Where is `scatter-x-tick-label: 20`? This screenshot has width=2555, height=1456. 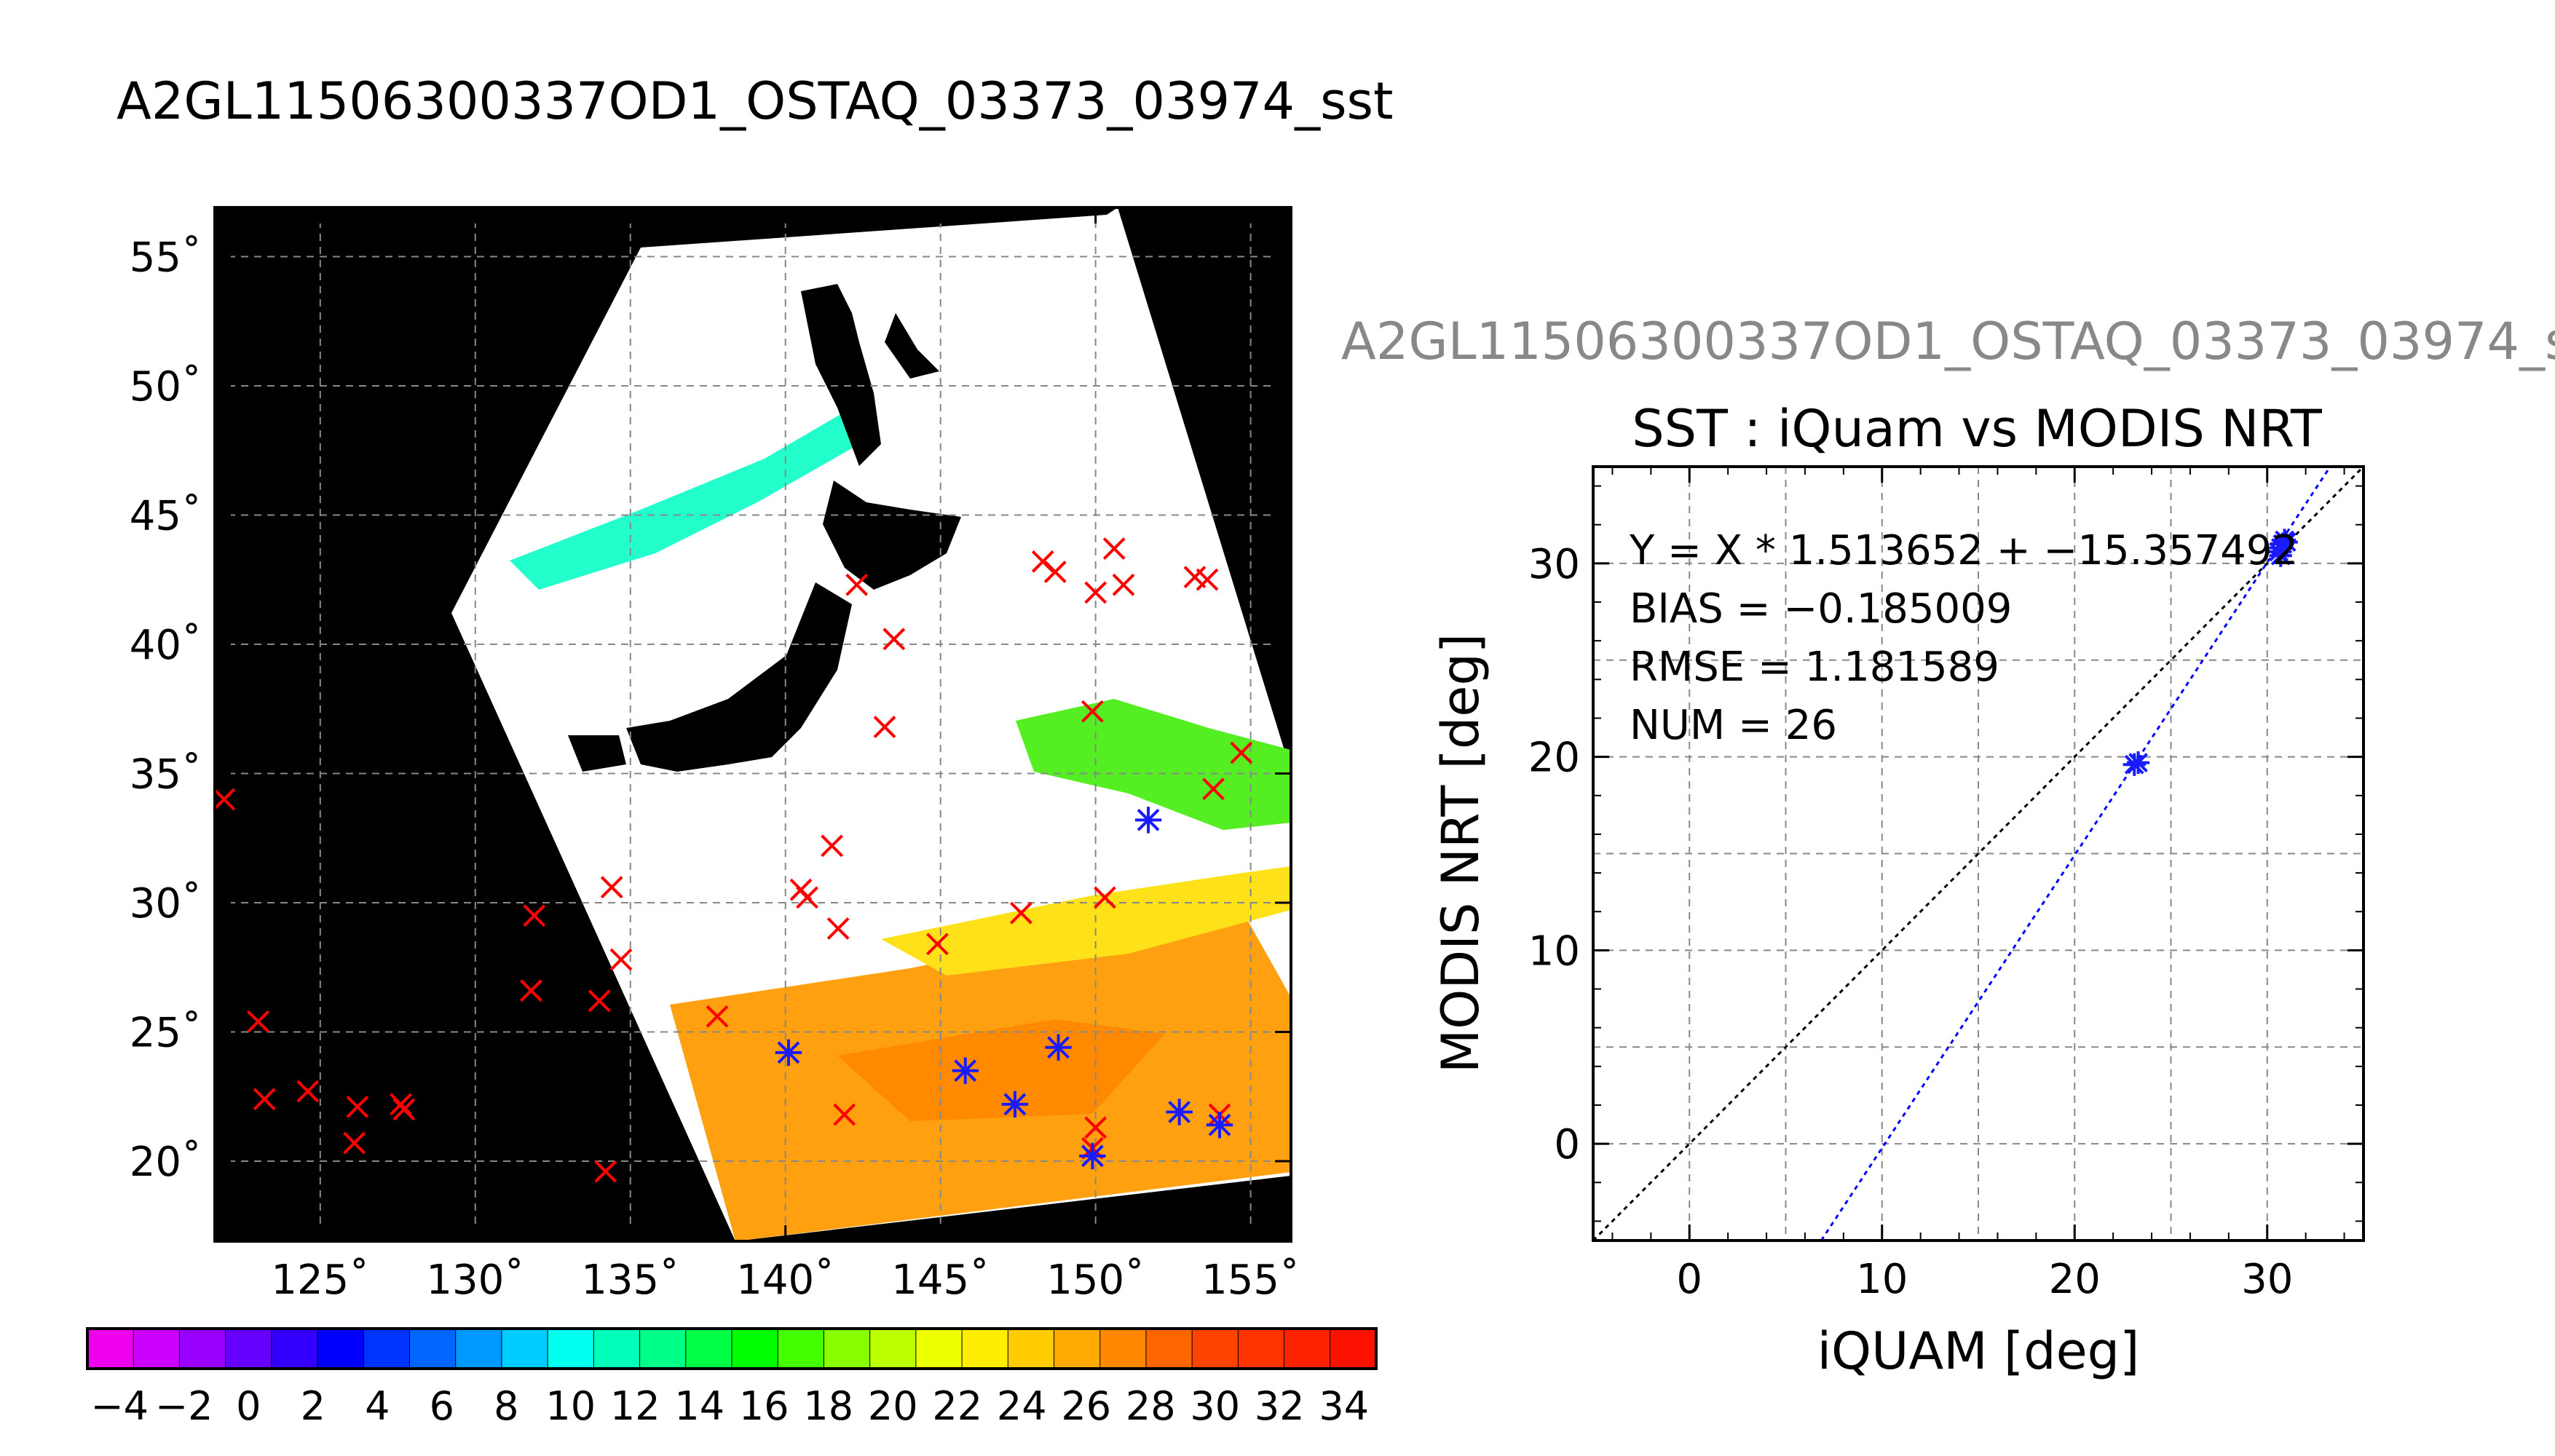
scatter-x-tick-label: 20 is located at coordinates (2075, 1279).